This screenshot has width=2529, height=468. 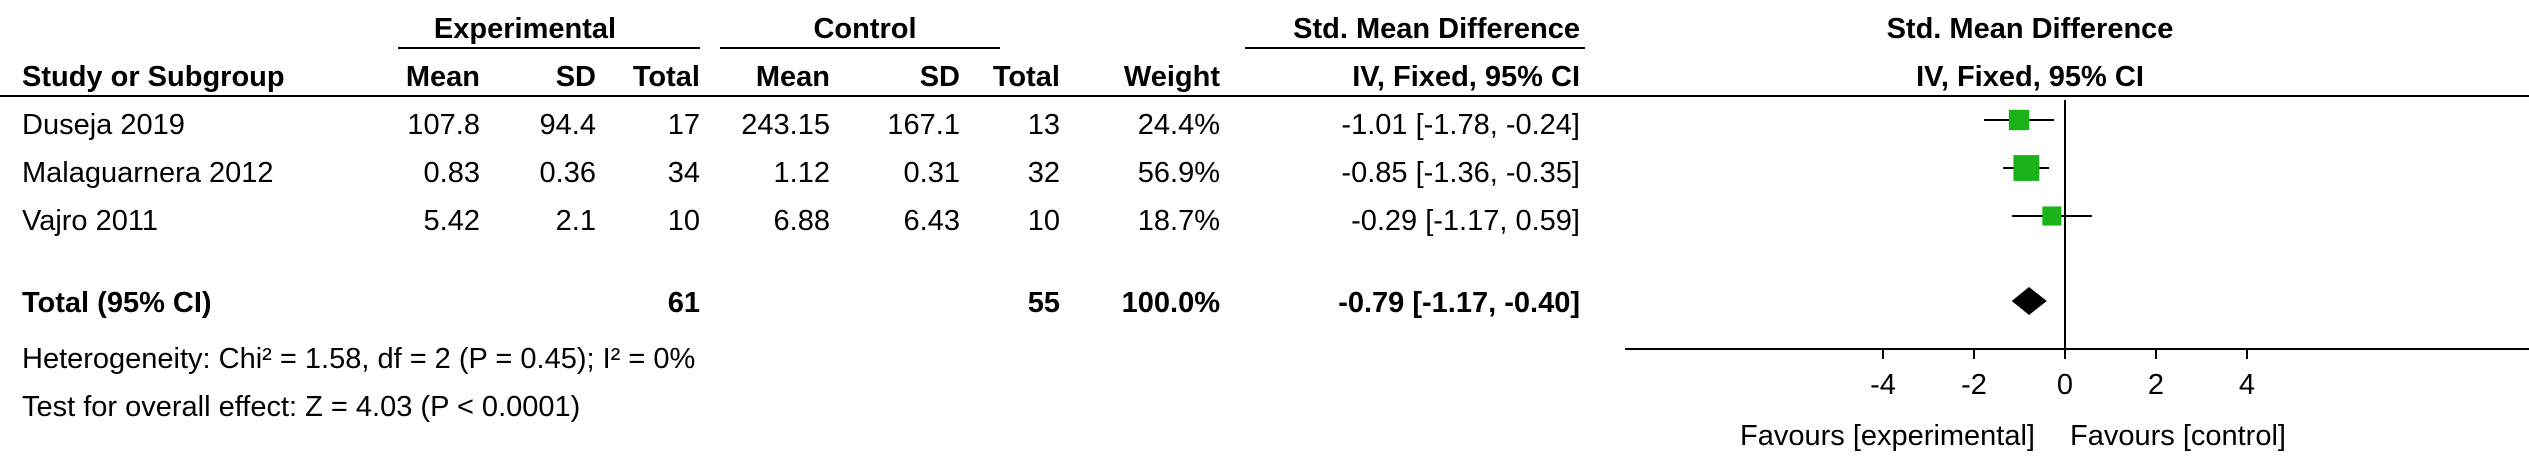 What do you see at coordinates (1043, 221) in the screenshot?
I see `row-ctl-total: 10` at bounding box center [1043, 221].